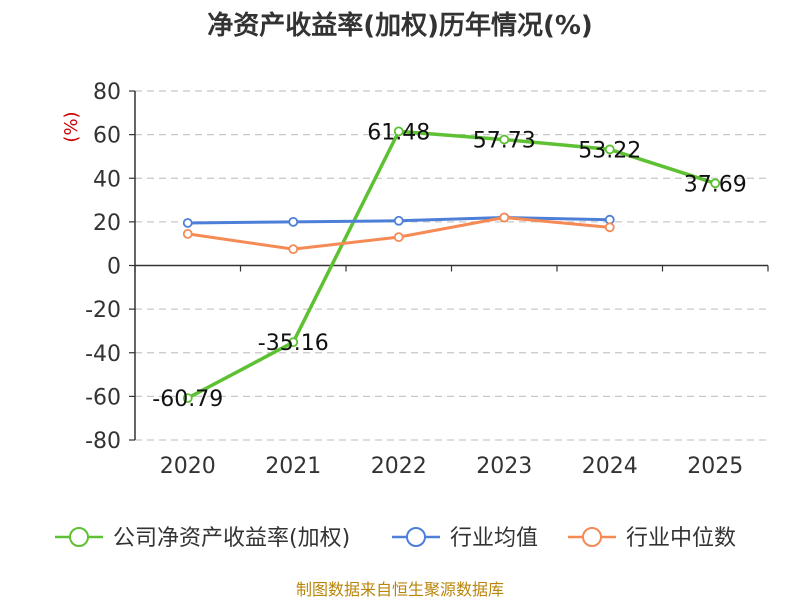 The width and height of the screenshot is (800, 600). I want to click on y-tick-label: 20, so click(107, 223).